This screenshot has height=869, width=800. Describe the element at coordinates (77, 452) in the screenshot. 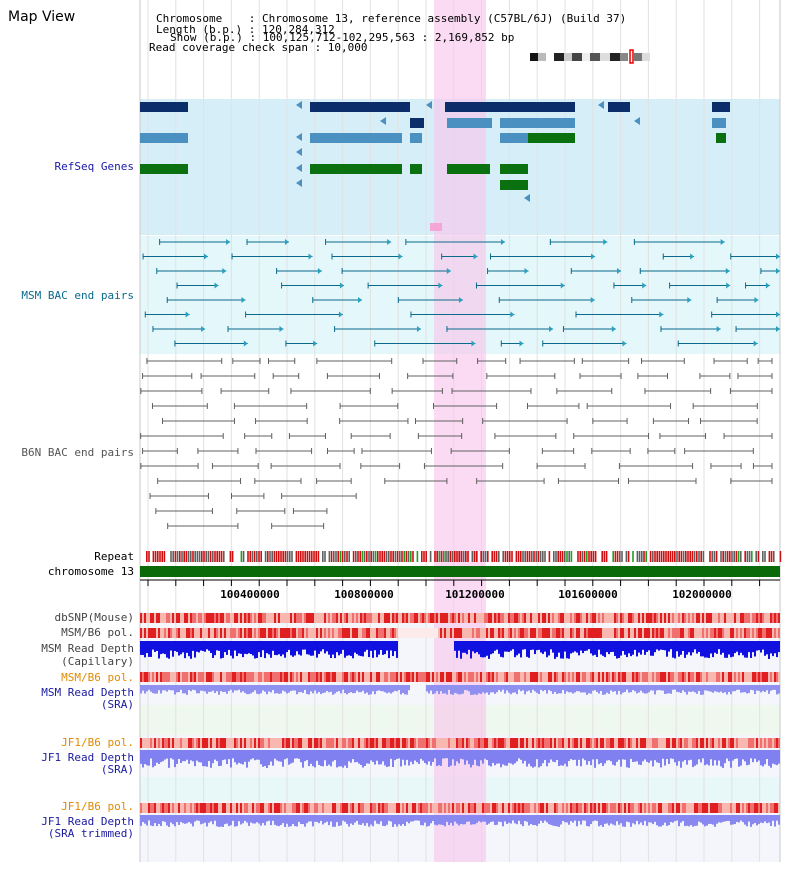

I see `b6n-bac-label: B6N BAC end pairs` at that location.